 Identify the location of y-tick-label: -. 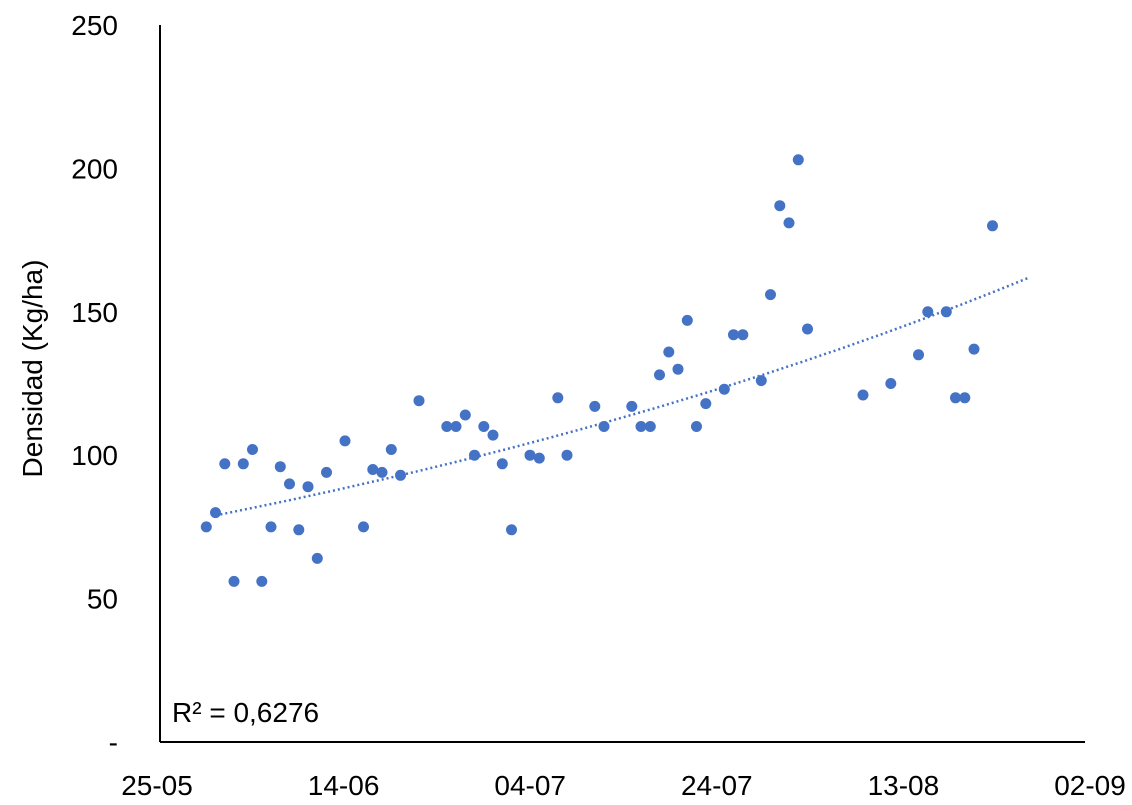
(113, 742).